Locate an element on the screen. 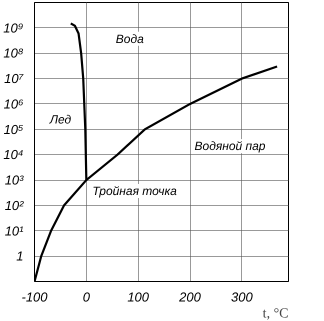 The width and height of the screenshot is (324, 321). x-axis-title: t, °C is located at coordinates (275, 313).